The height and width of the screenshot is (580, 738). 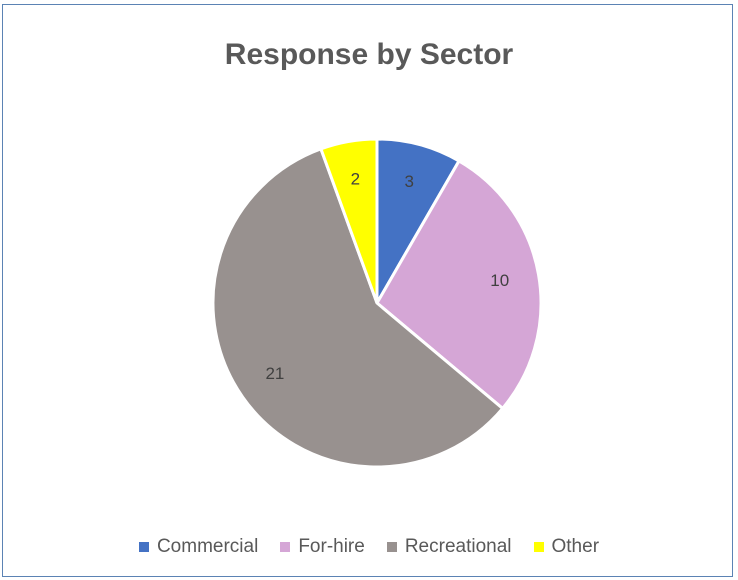 I want to click on legend-item-for-hire: For-hire, so click(x=322, y=547).